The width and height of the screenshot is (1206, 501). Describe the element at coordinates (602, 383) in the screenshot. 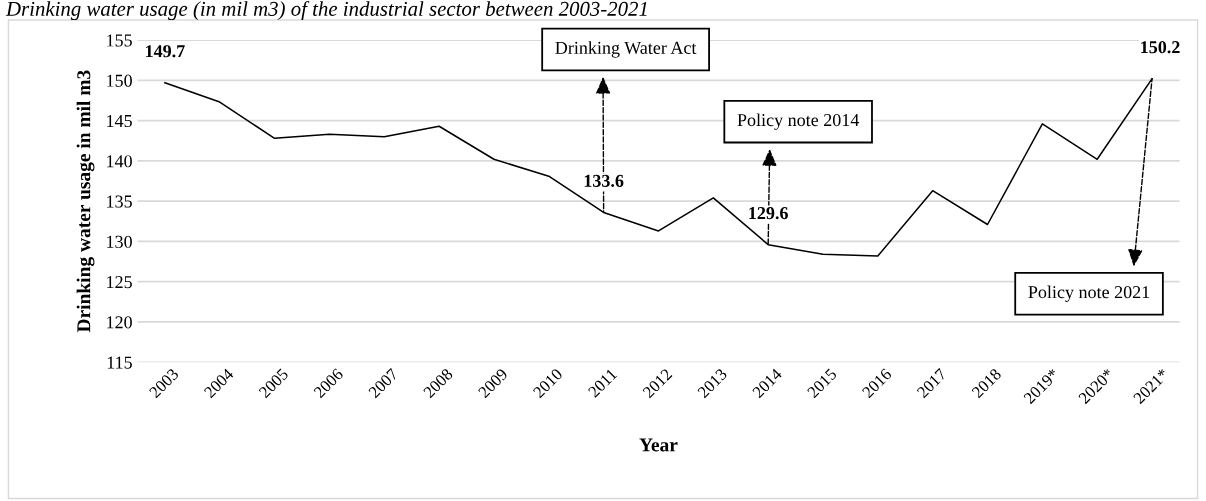

I see `x-tick-label: 2011` at that location.